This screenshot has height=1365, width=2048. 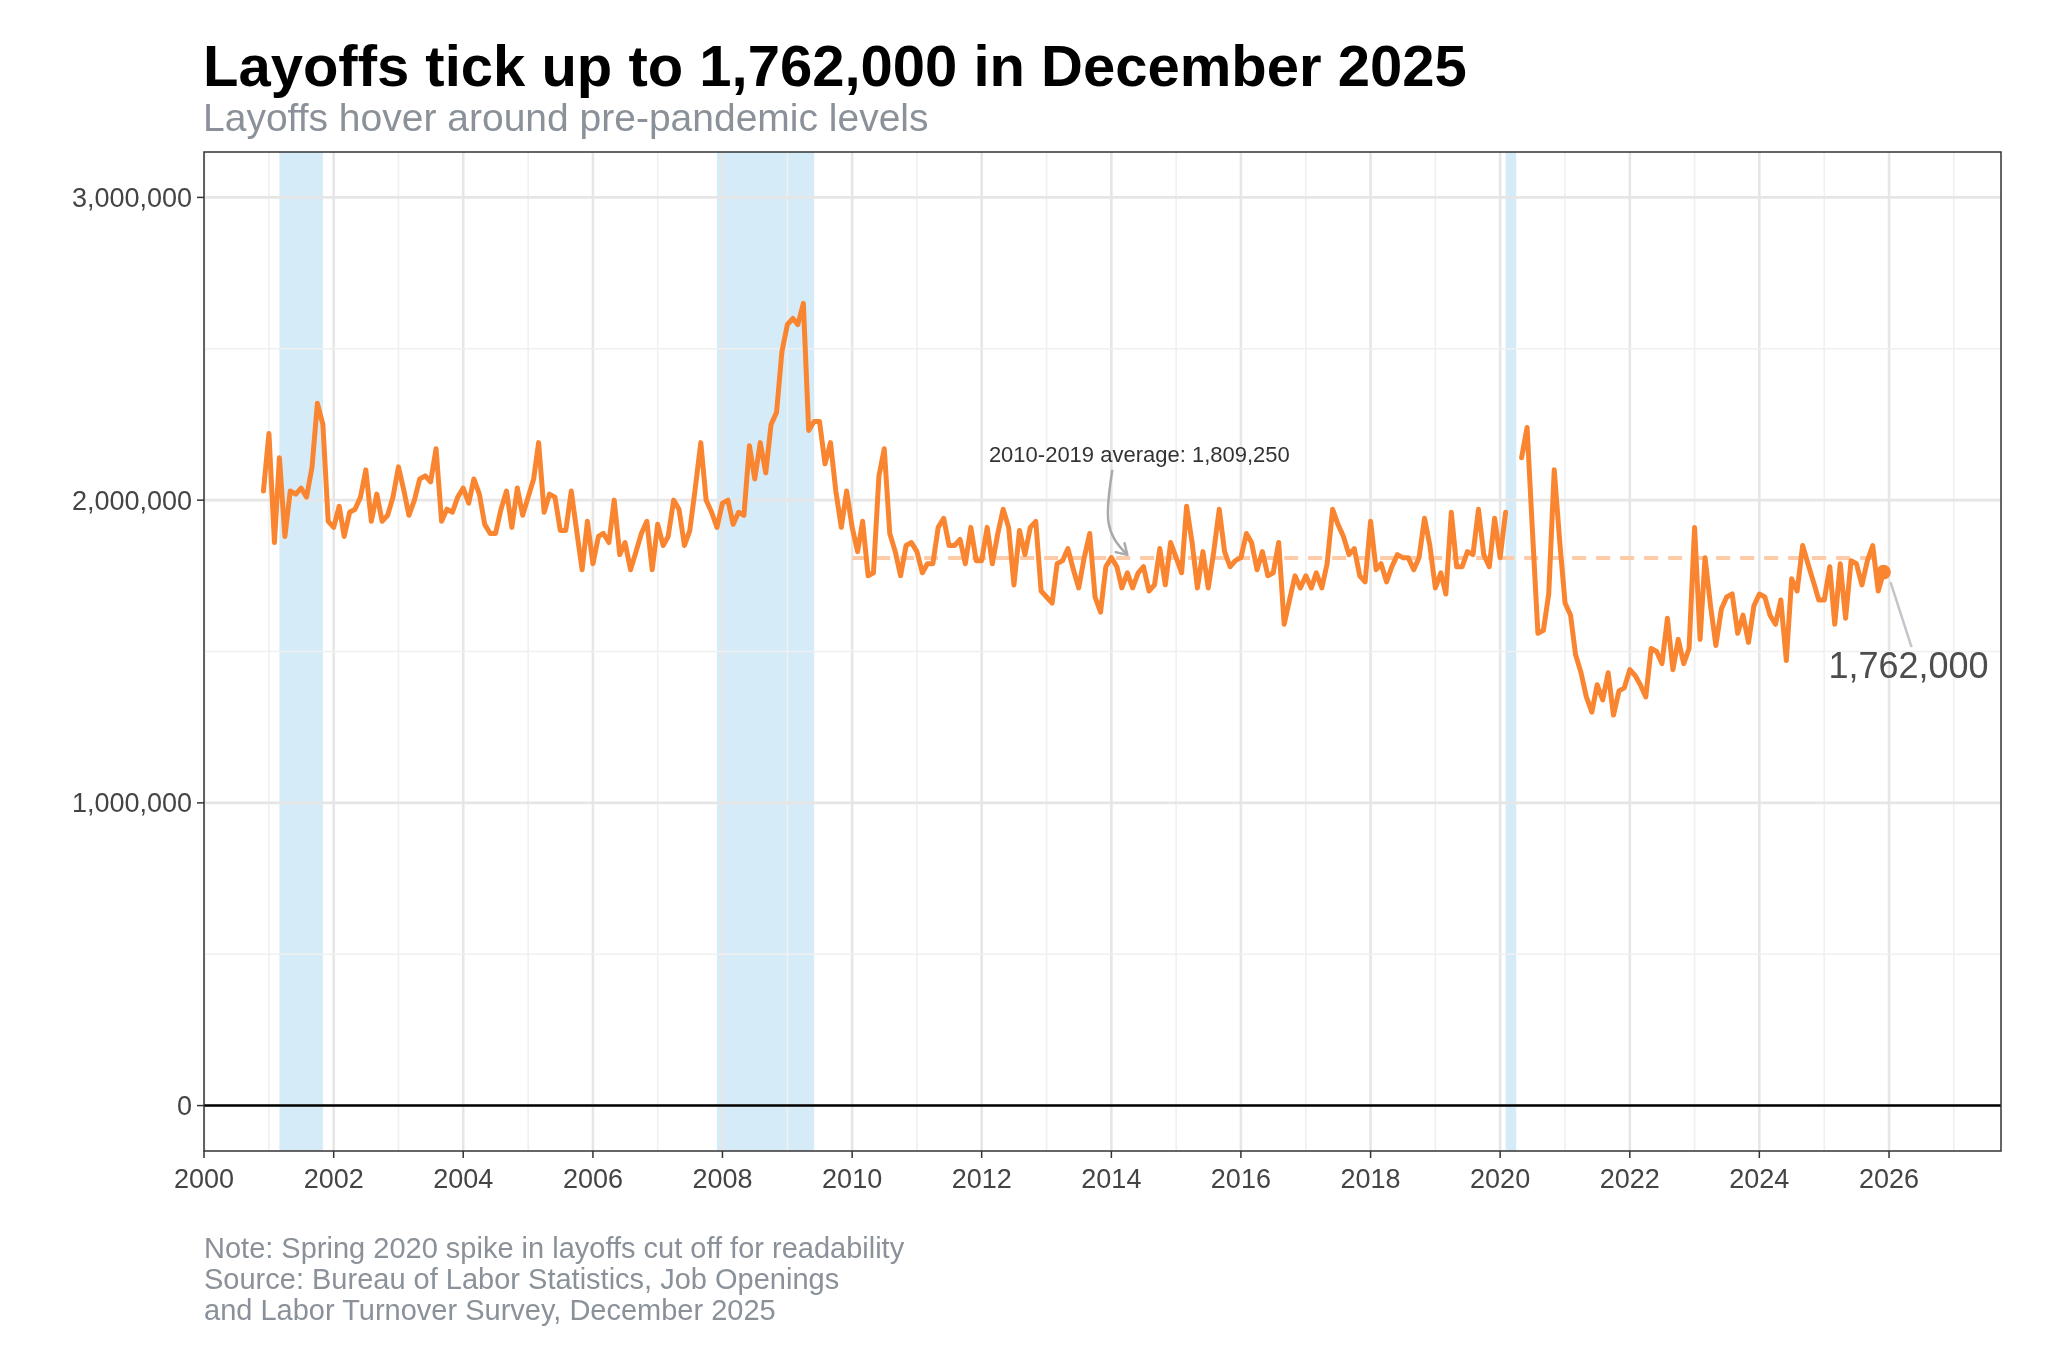 I want to click on x-tick-label: 2026, so click(x=1889, y=1179).